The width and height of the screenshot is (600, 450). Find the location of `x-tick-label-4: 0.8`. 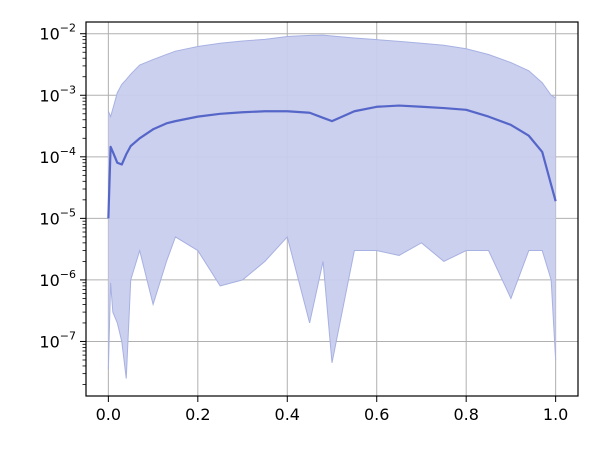

x-tick-label-4: 0.8 is located at coordinates (465, 414).